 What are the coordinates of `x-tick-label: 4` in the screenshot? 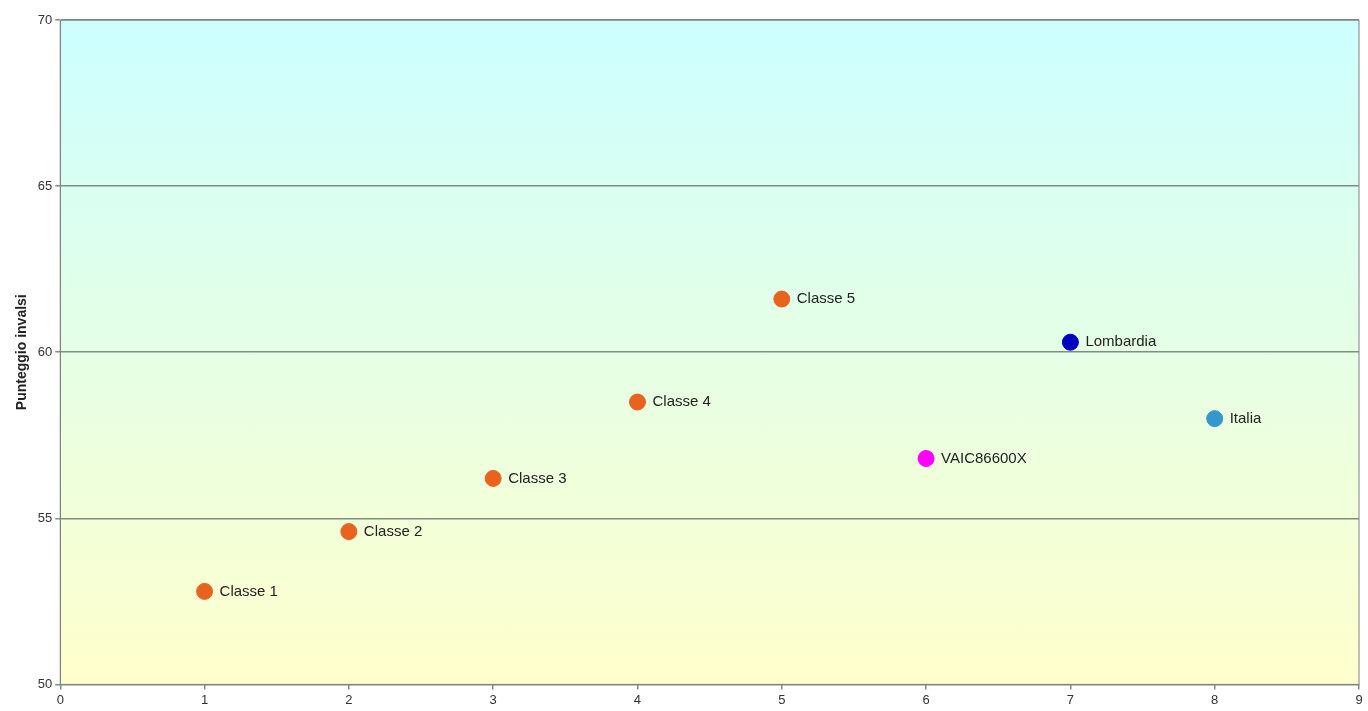 It's located at (637, 699).